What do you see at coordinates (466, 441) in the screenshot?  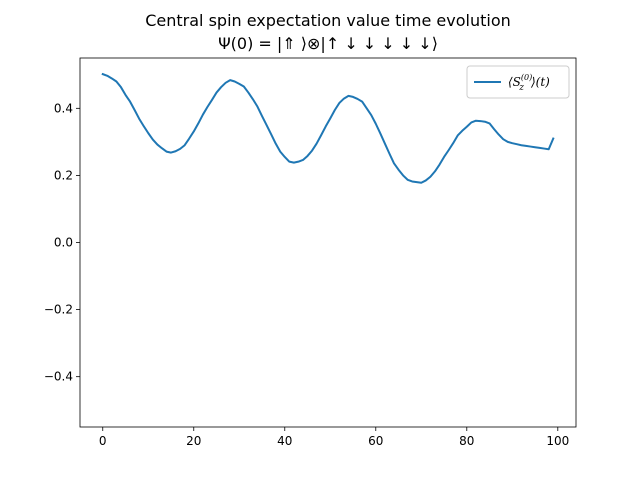 I see `x-tick-label: 80` at bounding box center [466, 441].